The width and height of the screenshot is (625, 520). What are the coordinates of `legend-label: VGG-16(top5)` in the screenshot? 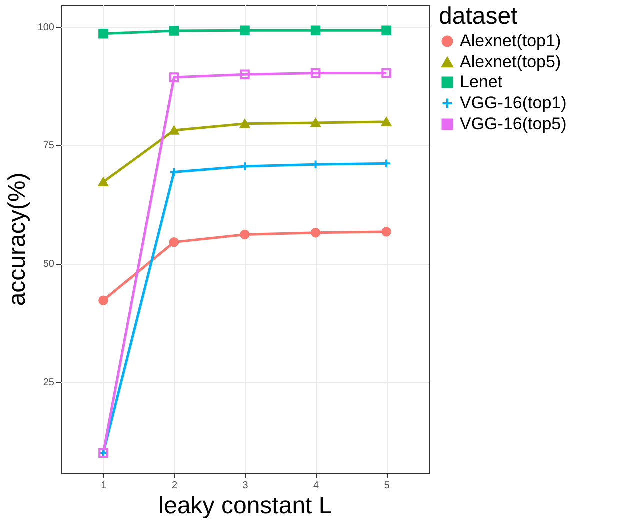 It's located at (513, 124).